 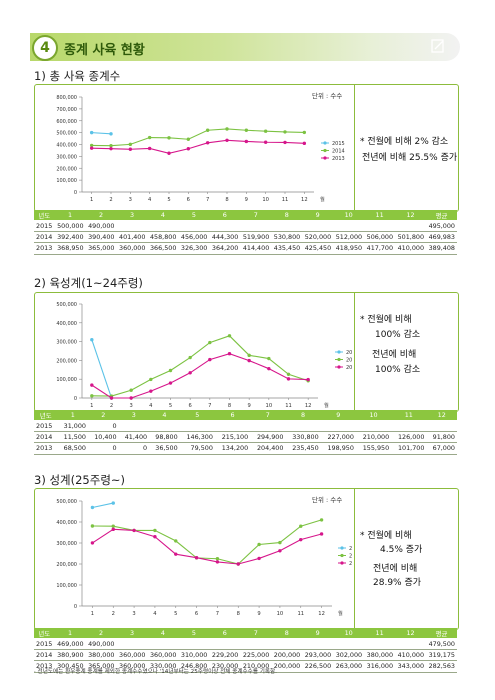 What do you see at coordinates (207, 542) in the screenshot?
I see `series-line-2014` at bounding box center [207, 542].